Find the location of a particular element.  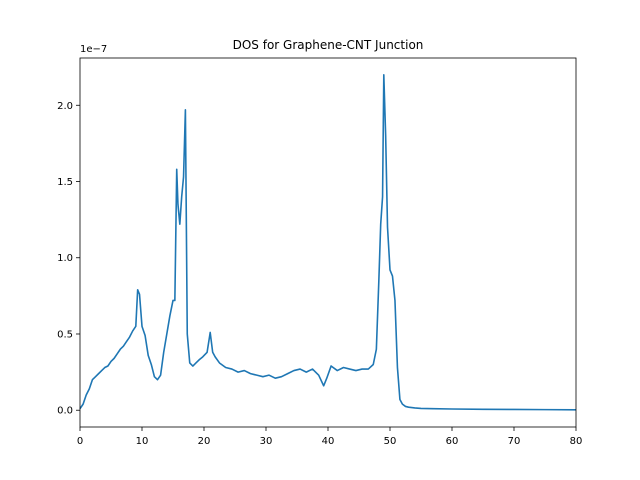

x-tick-label: 40 is located at coordinates (328, 441).